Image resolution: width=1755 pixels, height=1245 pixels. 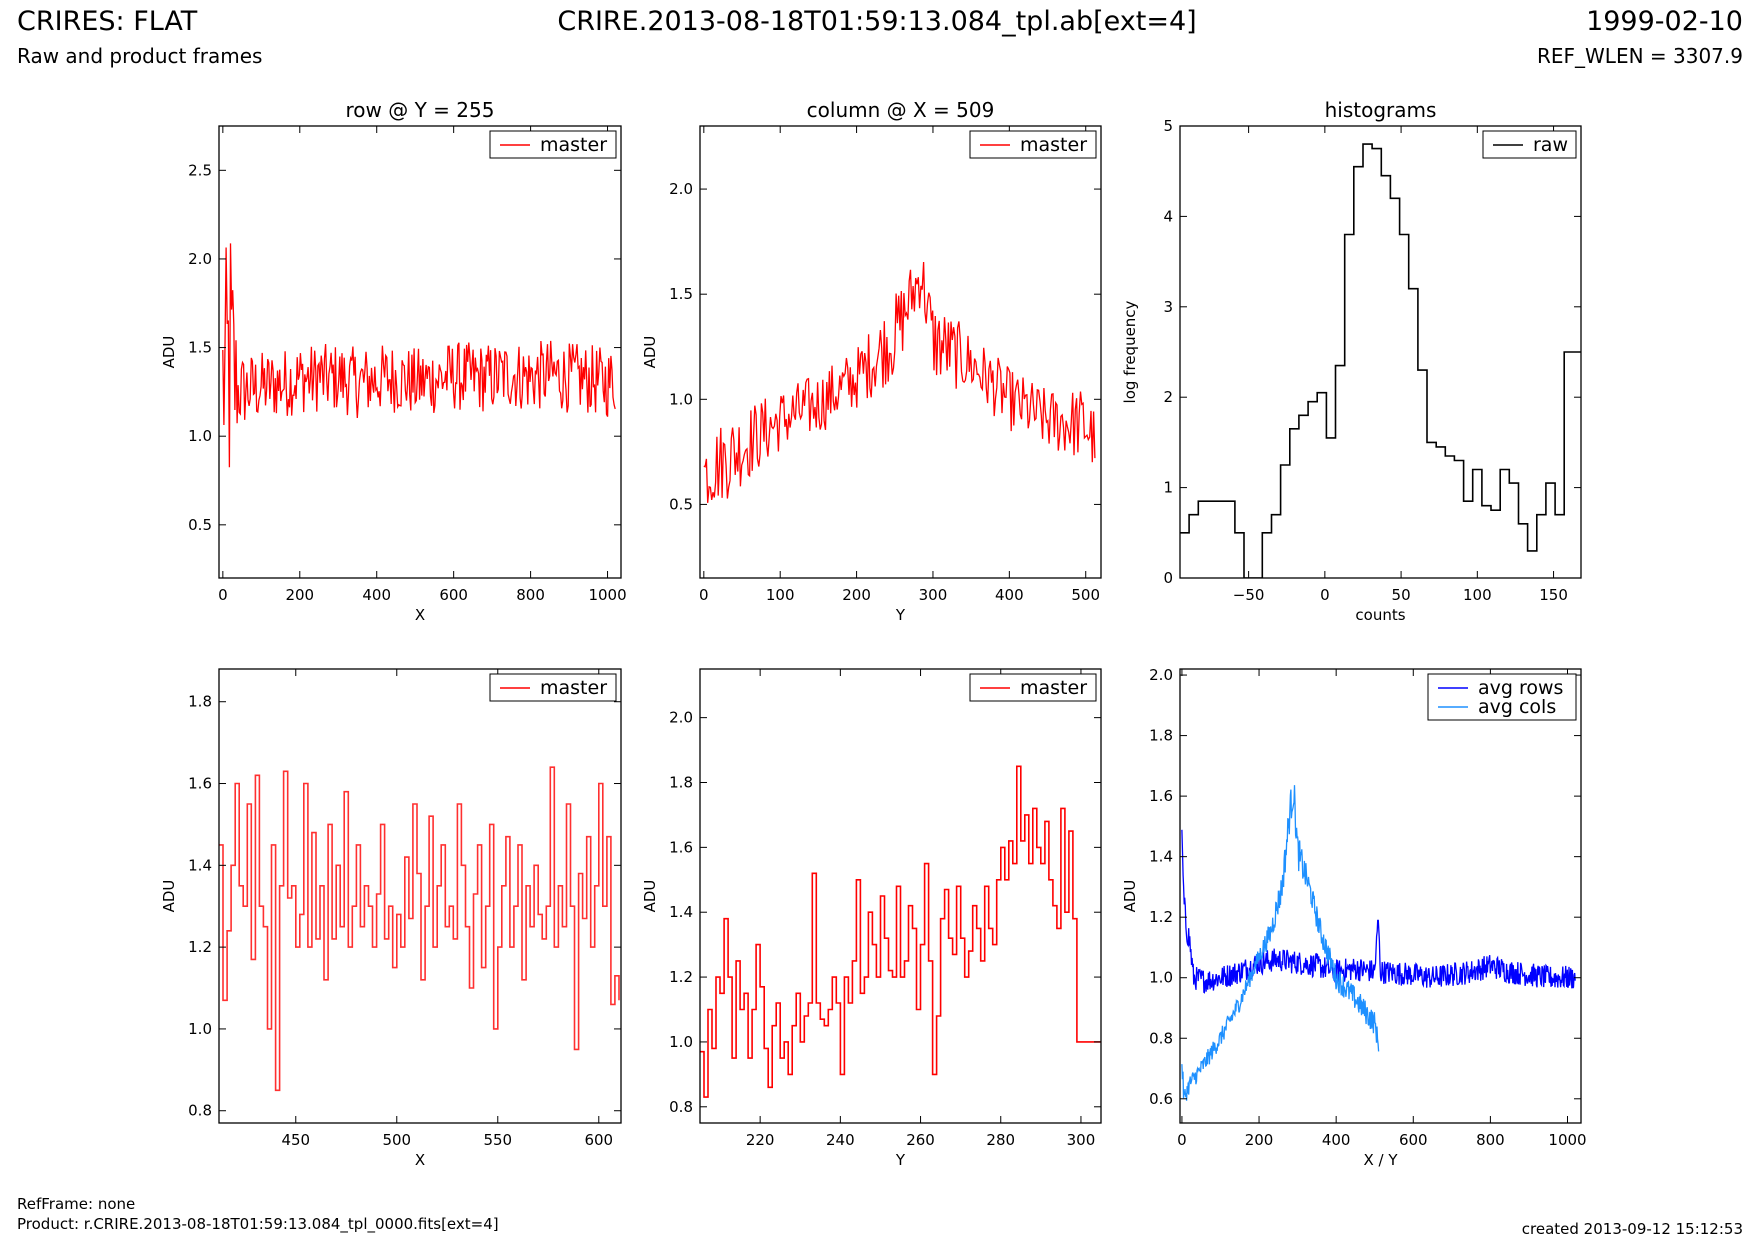 What do you see at coordinates (107, 21) in the screenshot?
I see `report-title: CRIRES: FLAT` at bounding box center [107, 21].